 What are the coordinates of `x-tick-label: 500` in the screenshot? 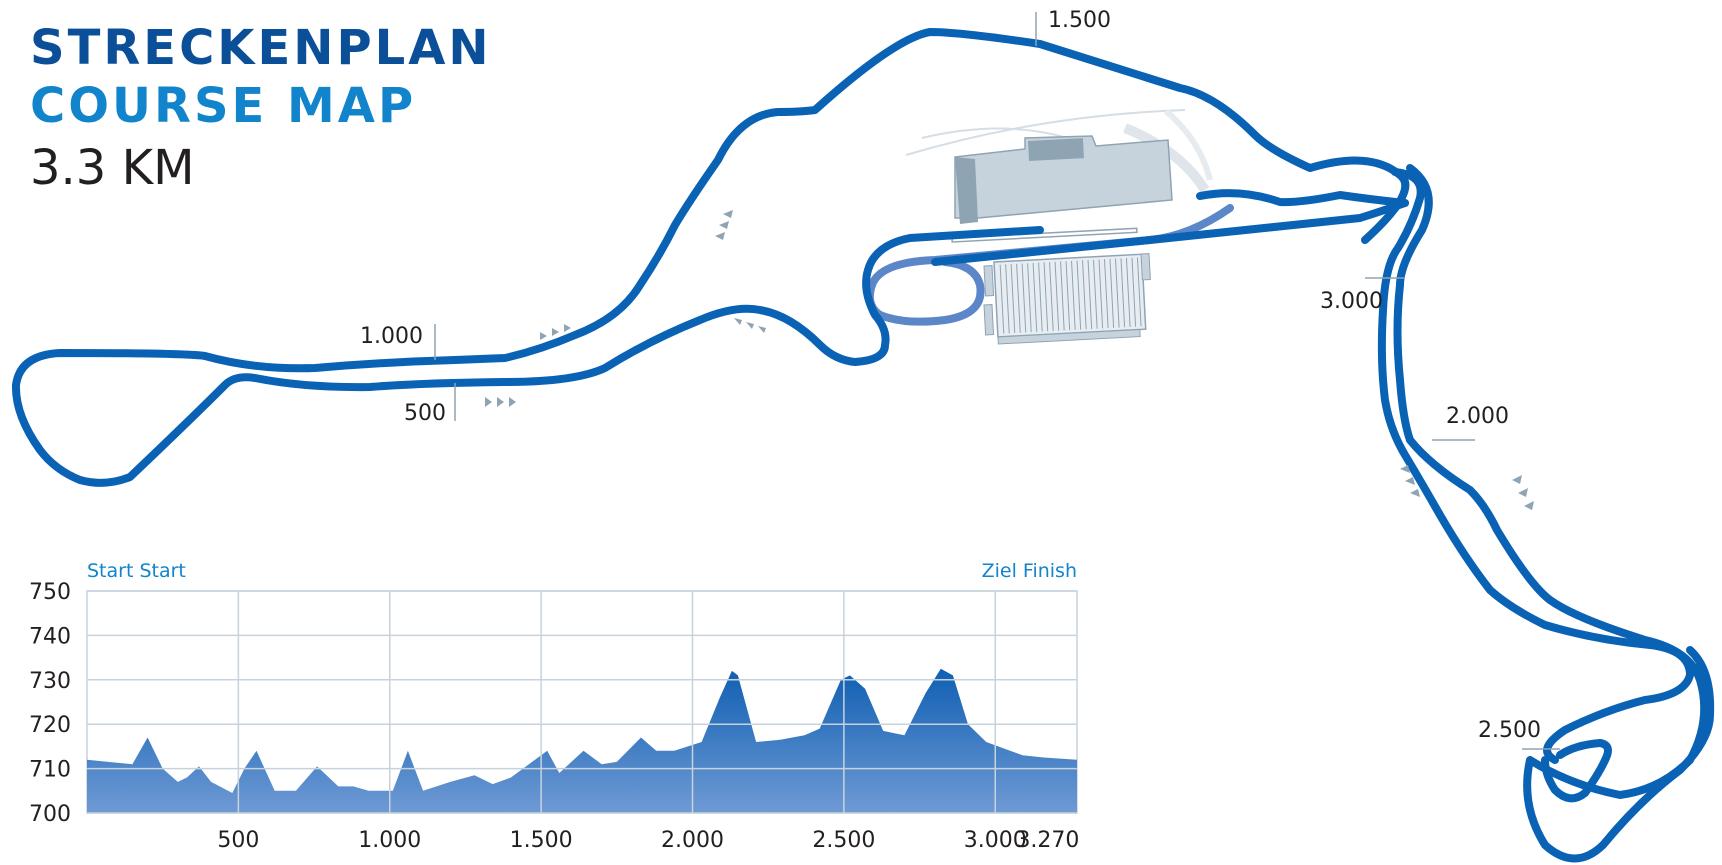 It's located at (238, 840).